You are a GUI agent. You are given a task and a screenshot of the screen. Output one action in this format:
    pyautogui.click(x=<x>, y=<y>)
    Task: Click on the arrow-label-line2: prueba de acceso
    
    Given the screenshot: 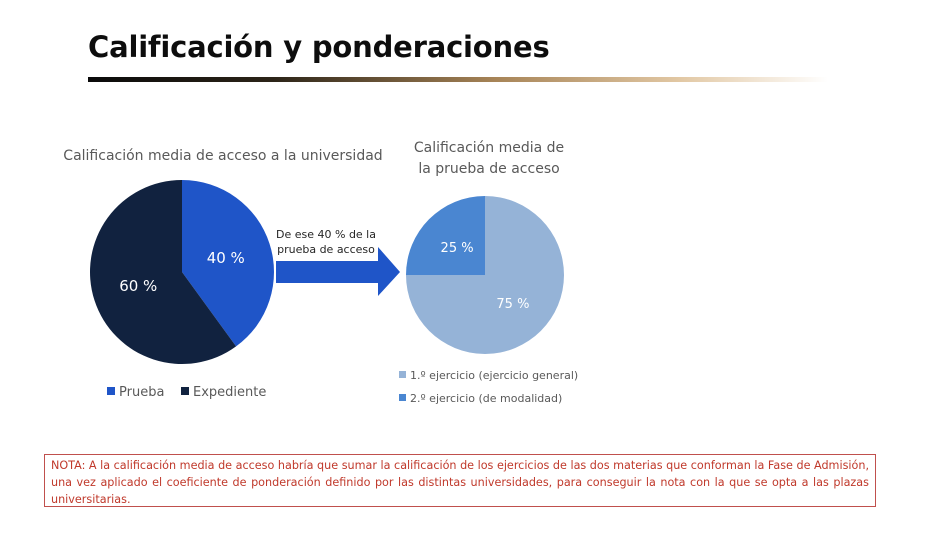 What is the action you would take?
    pyautogui.click(x=326, y=249)
    